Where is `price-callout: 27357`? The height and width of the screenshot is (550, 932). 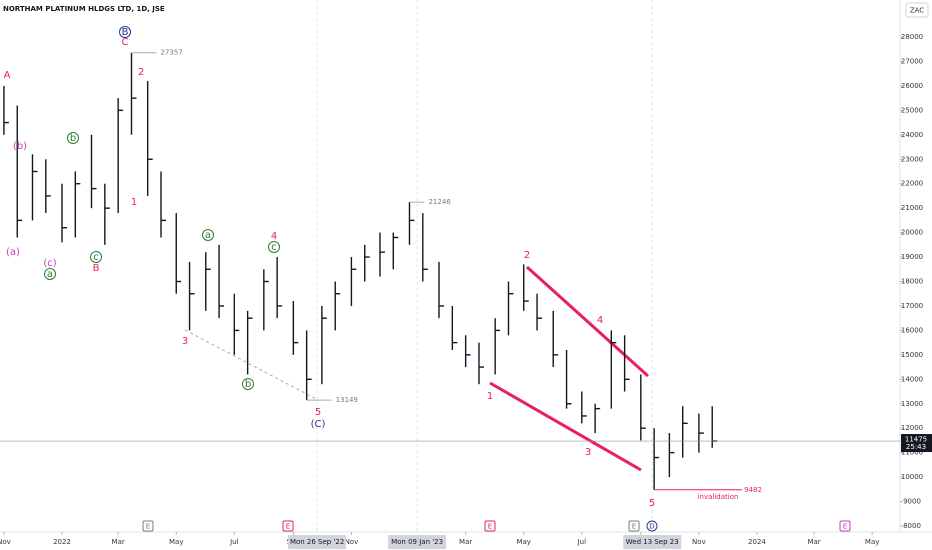
price-callout: 27357 is located at coordinates (171, 53).